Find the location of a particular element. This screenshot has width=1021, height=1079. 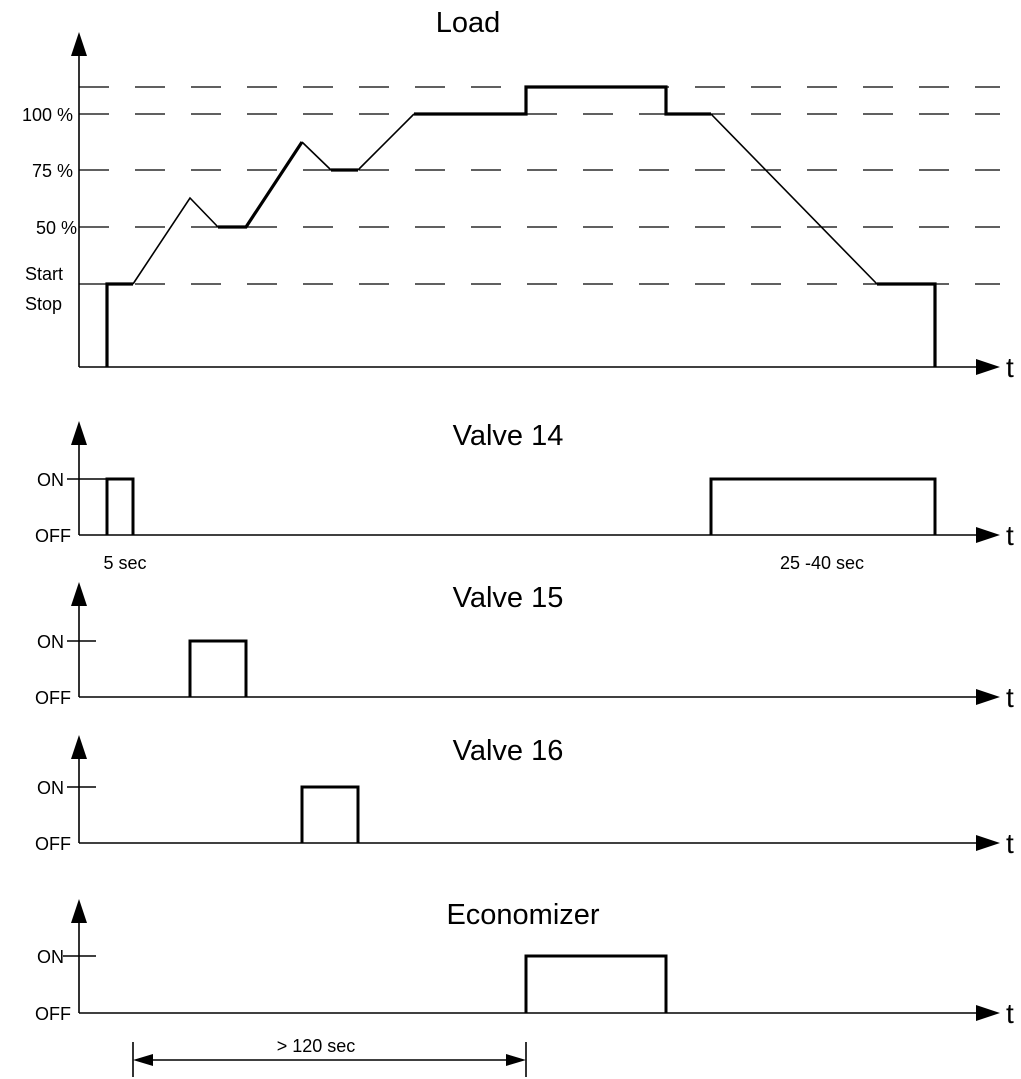

valve14-title: Valve 14 is located at coordinates (508, 436).